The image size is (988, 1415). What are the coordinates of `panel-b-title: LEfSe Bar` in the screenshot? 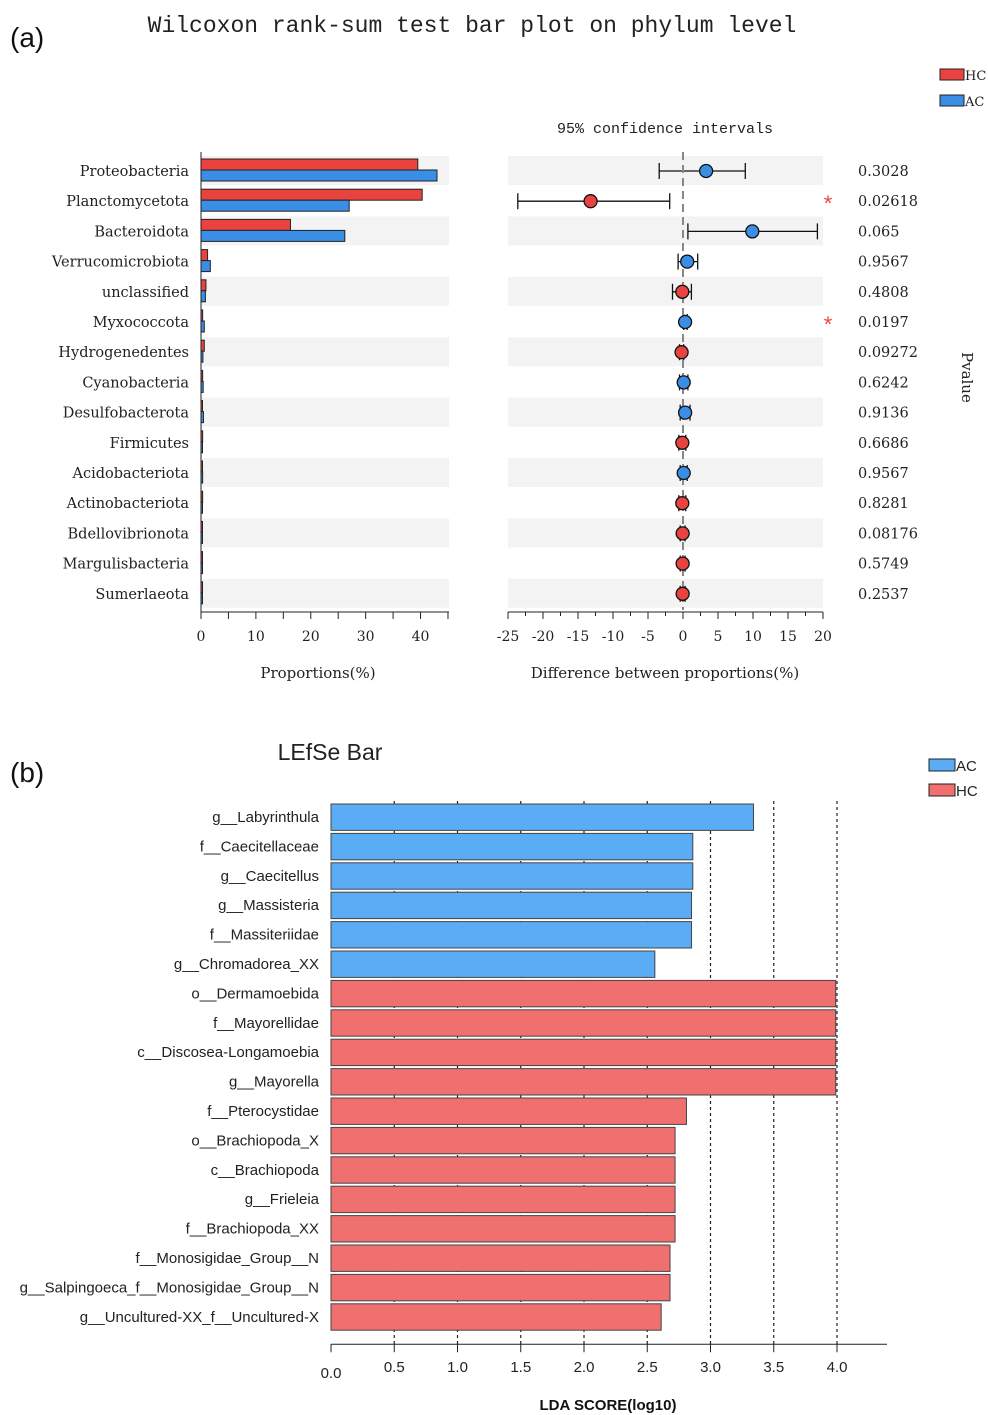 It's located at (330, 752).